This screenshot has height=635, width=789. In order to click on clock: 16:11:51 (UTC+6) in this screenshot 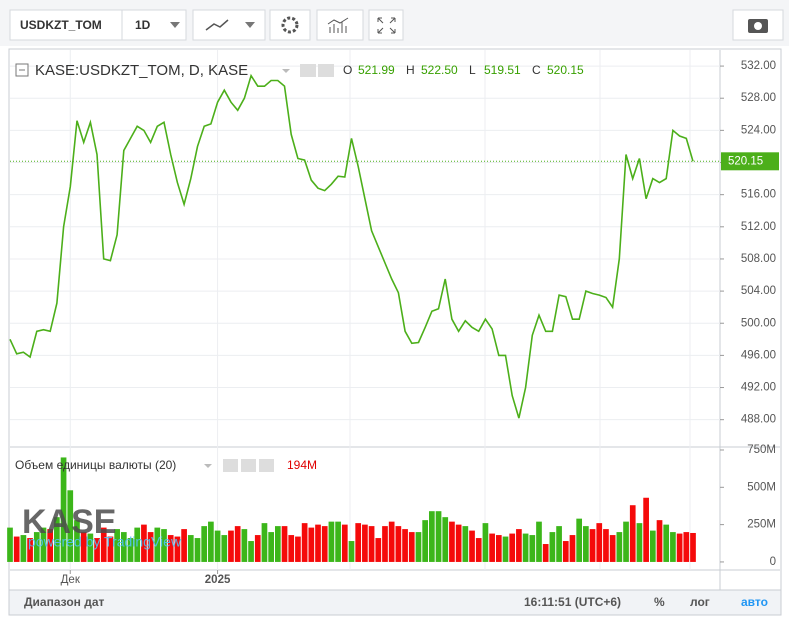, I will do `click(572, 602)`.